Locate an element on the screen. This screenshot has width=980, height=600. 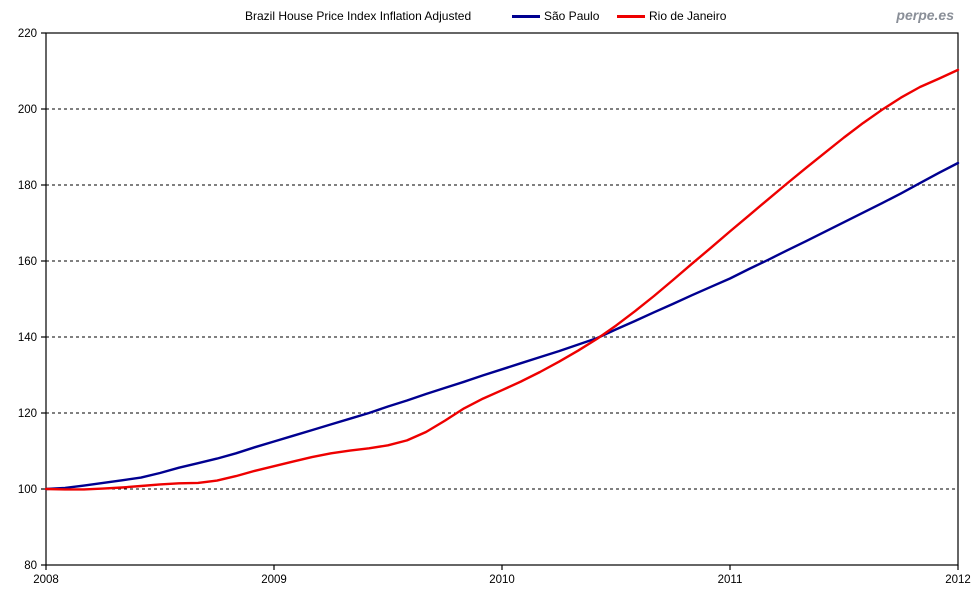
y-axis-label: 180 is located at coordinates (27, 186).